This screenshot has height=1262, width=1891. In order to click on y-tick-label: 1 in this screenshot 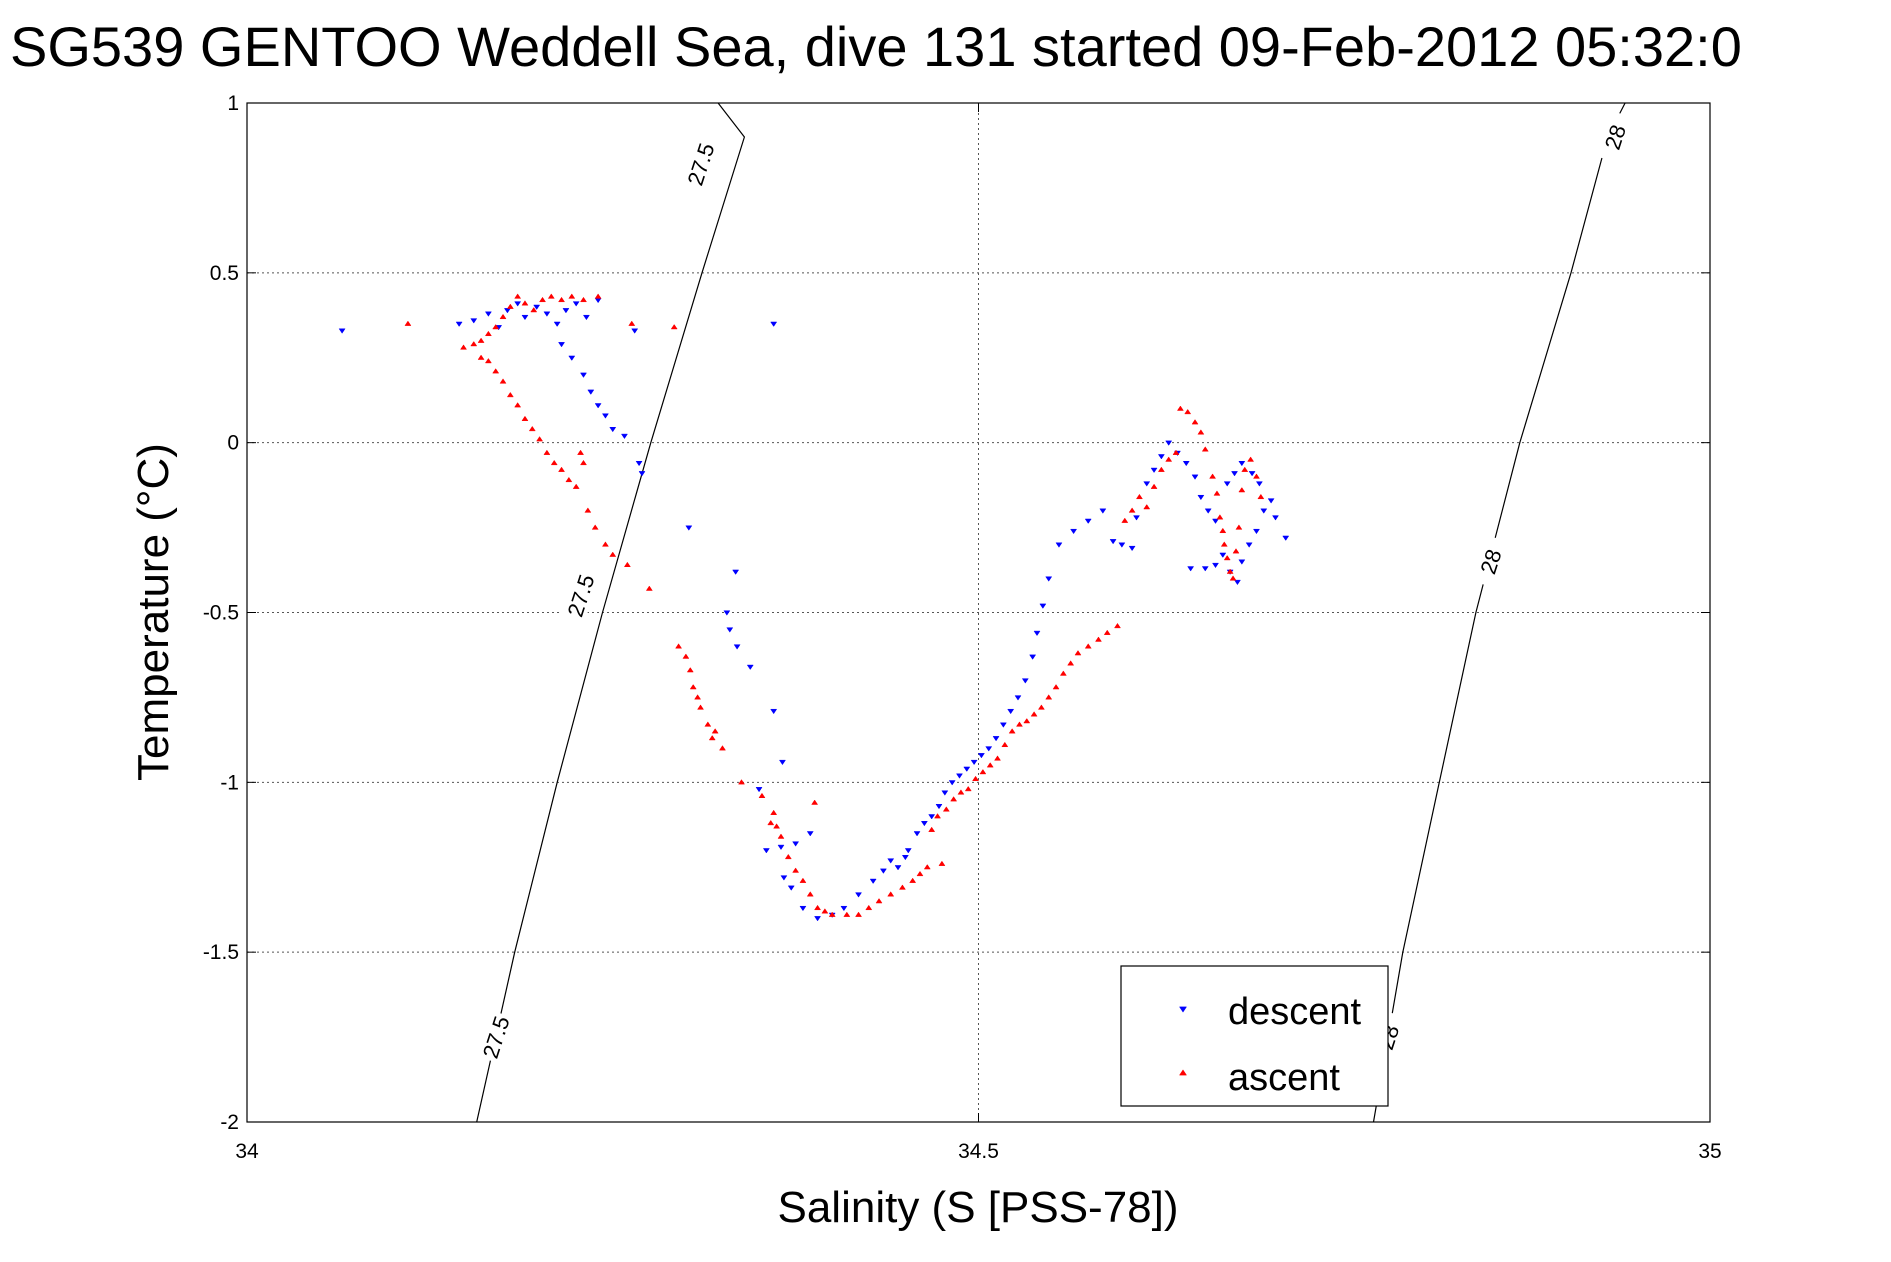, I will do `click(233, 103)`.